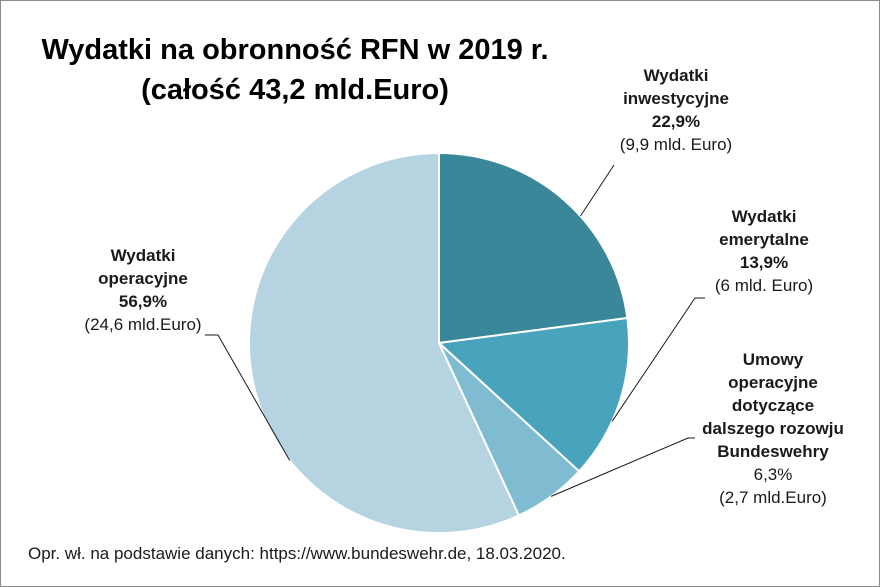  Describe the element at coordinates (764, 262) in the screenshot. I see `label-pension-percent: 13,9%` at that location.